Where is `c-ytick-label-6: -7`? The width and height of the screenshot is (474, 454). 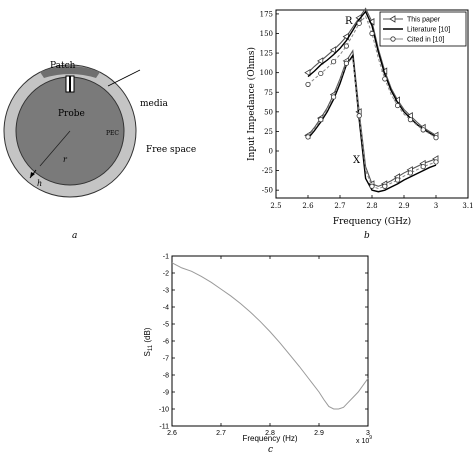 c-ytick-label-6: -7 is located at coordinates (166, 359).